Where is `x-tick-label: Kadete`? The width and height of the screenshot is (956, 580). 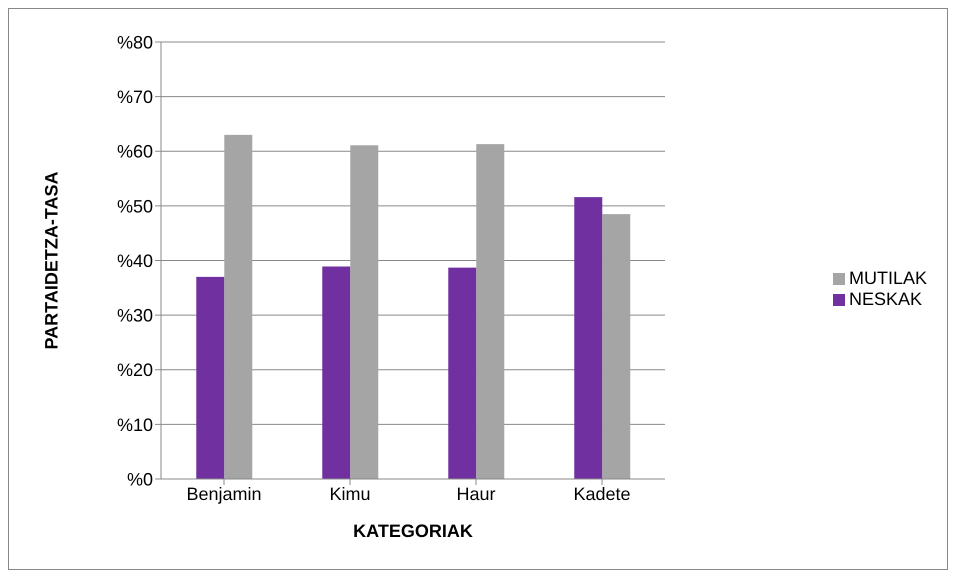 x-tick-label: Kadete is located at coordinates (602, 494).